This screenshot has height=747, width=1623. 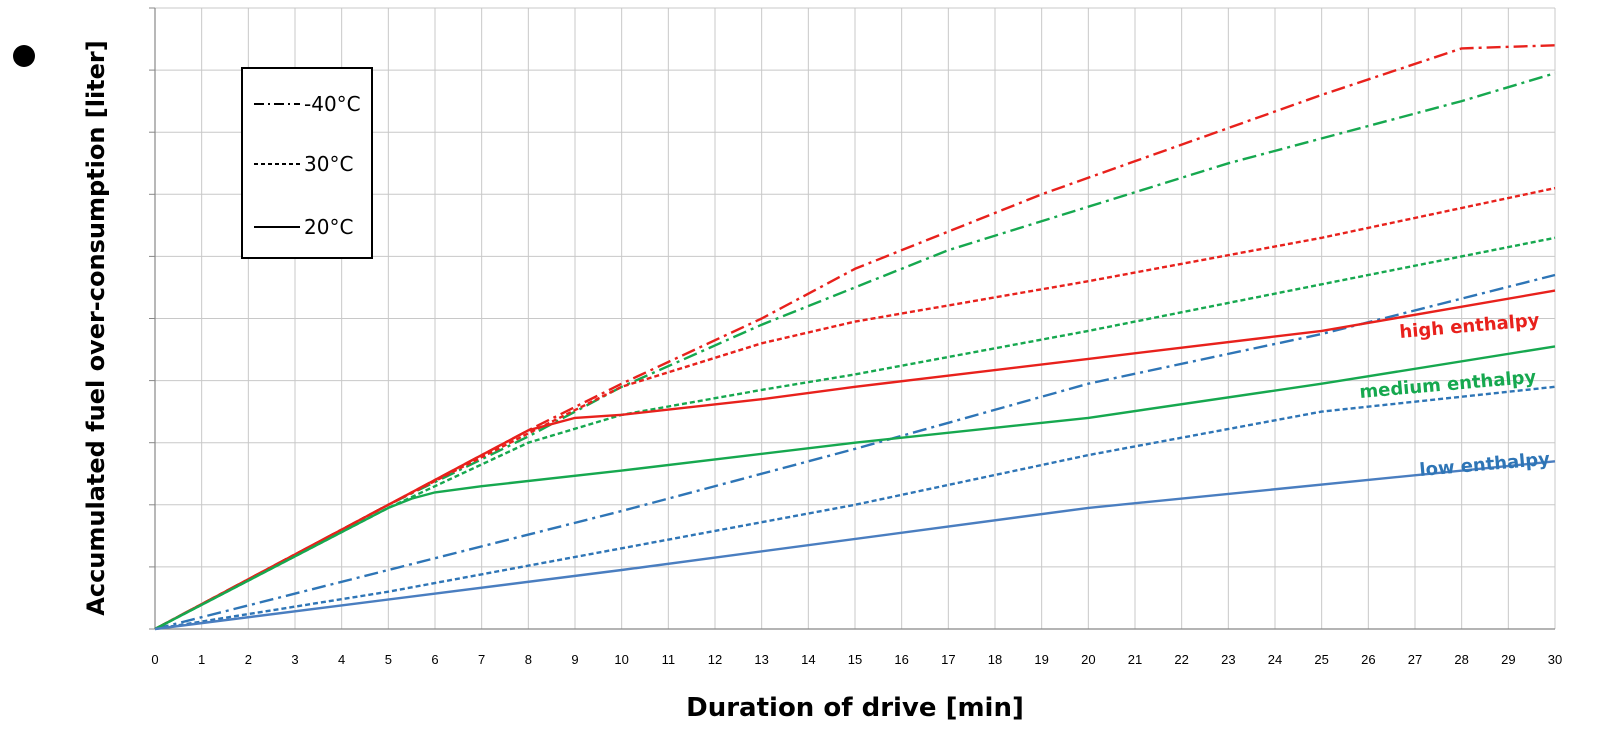 What do you see at coordinates (481, 659) in the screenshot?
I see `x-tick-label: 7` at bounding box center [481, 659].